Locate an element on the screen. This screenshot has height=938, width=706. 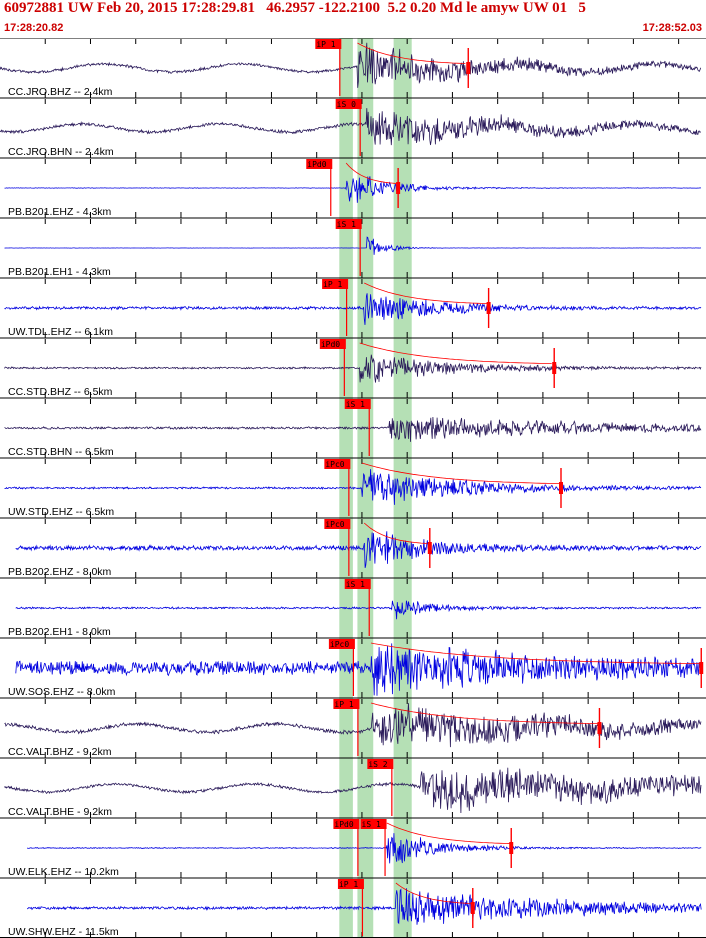
trace-label: CC.JRO.BHZ -- 2.4km is located at coordinates (60, 92).